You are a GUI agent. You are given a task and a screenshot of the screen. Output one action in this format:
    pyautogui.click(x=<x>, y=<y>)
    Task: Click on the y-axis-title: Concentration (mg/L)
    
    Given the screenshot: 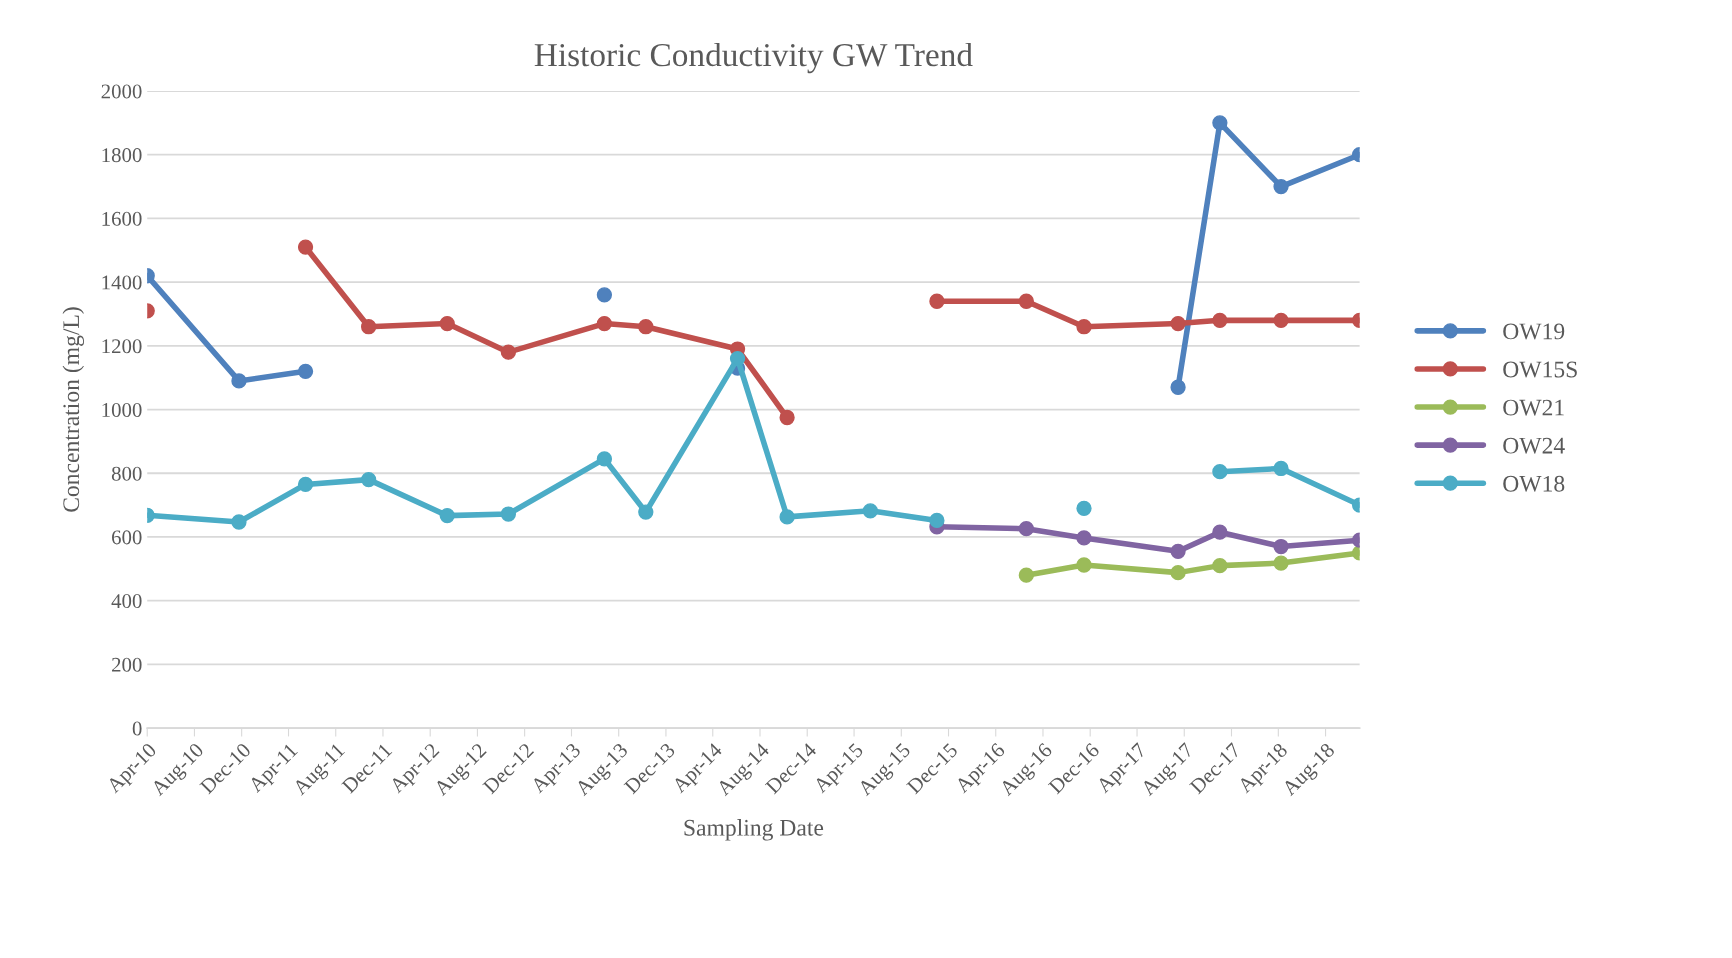 What is the action you would take?
    pyautogui.click(x=73, y=409)
    